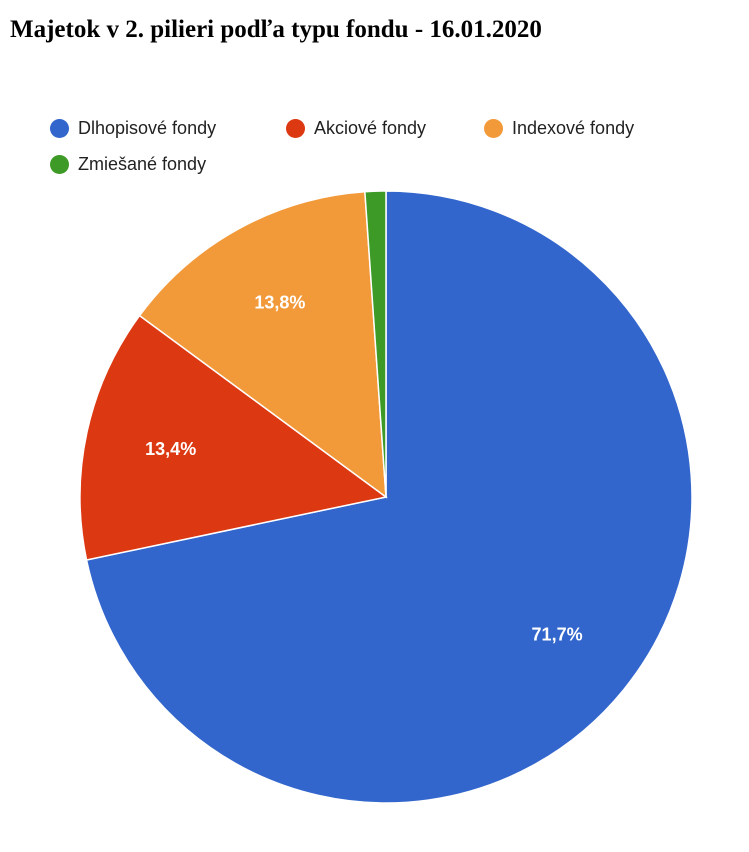  I want to click on legend-swatch-dlhopisove, so click(59, 128).